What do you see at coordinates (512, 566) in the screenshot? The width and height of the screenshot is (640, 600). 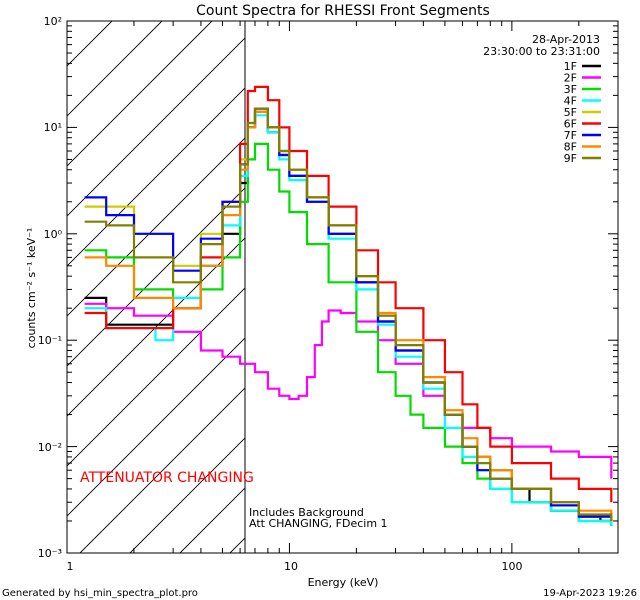 I see `x-tick-label: 100` at bounding box center [512, 566].